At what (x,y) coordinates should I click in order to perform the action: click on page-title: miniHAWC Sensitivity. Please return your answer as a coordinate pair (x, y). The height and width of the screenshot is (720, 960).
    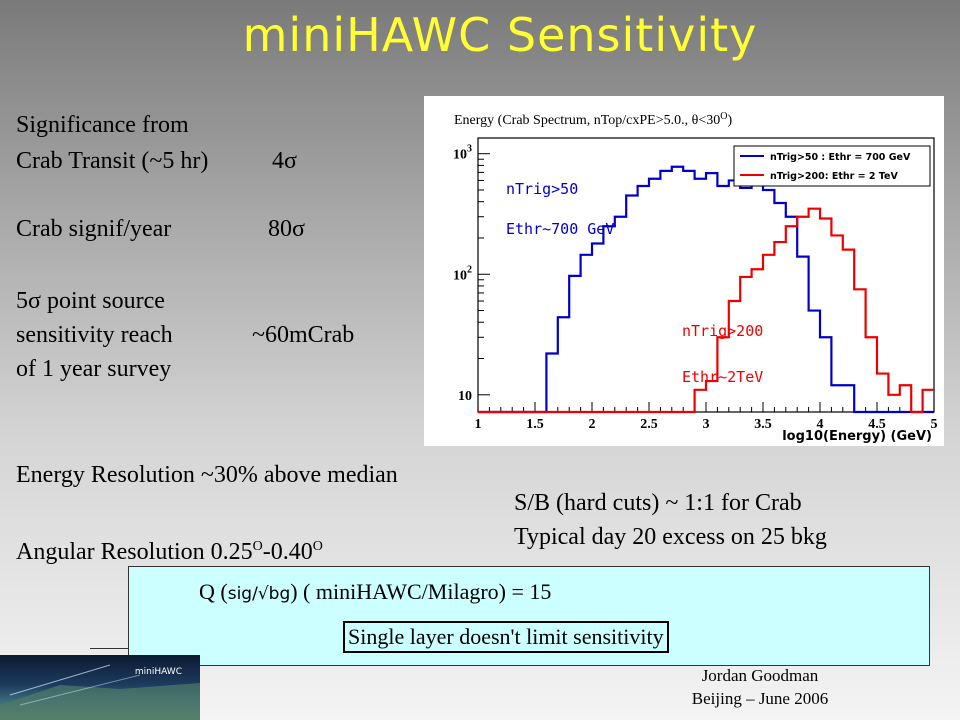
    Looking at the image, I should click on (500, 35).